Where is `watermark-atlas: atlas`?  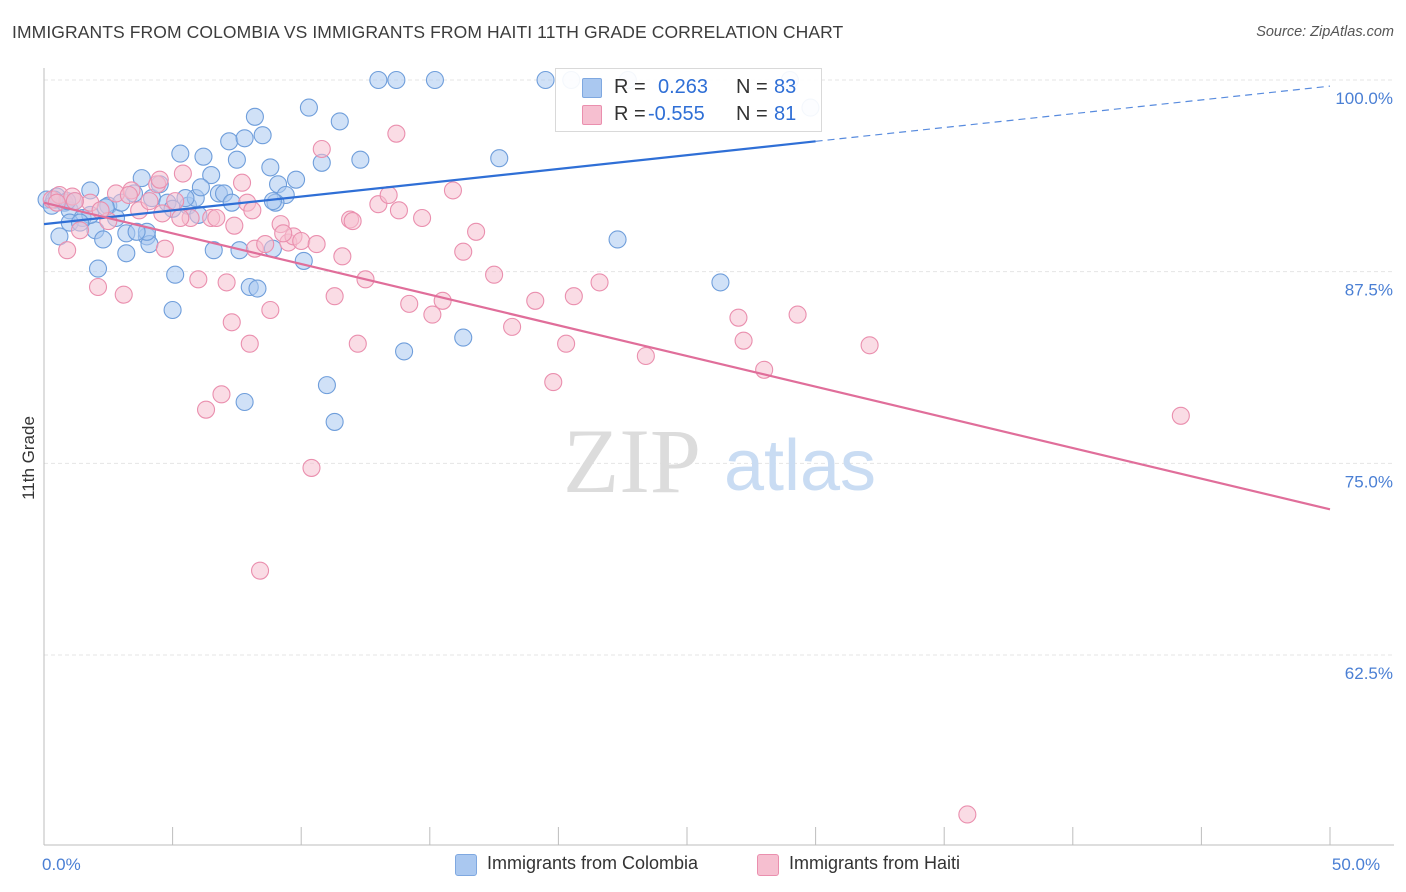
watermark-atlas: atlas is located at coordinates (800, 466).